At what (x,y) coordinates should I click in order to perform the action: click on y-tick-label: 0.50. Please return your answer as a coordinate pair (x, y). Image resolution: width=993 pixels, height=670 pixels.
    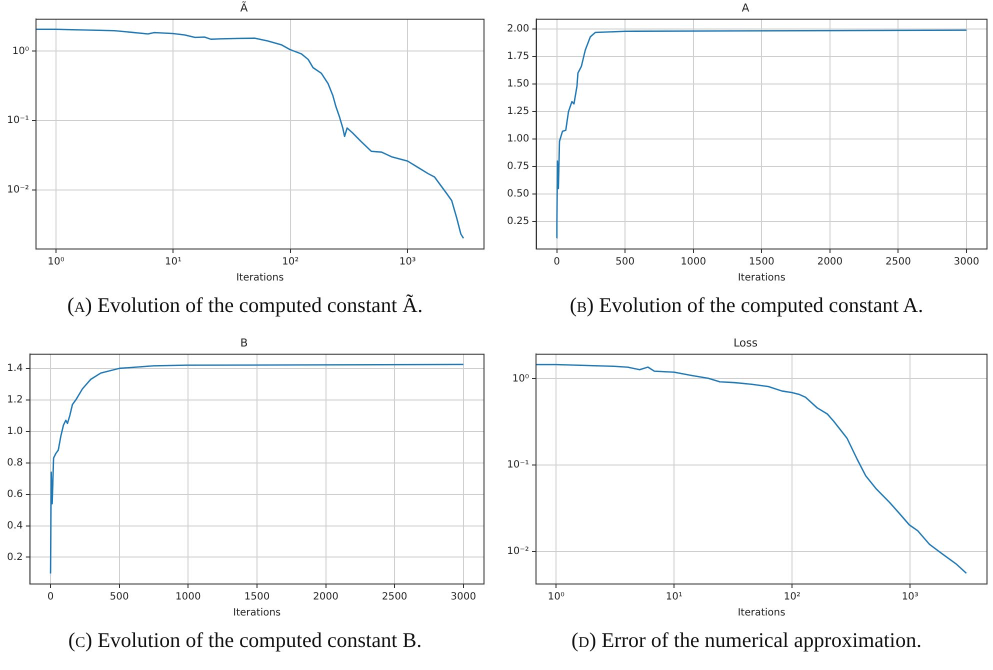
    Looking at the image, I should click on (518, 194).